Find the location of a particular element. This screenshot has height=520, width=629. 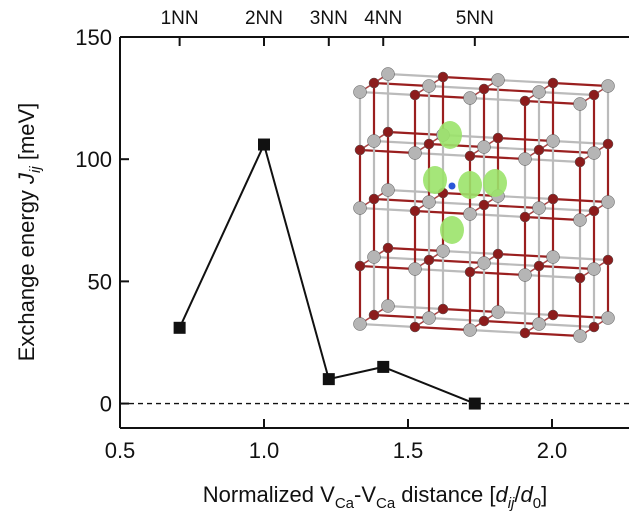

label-part: [meV] is located at coordinates (26, 135).